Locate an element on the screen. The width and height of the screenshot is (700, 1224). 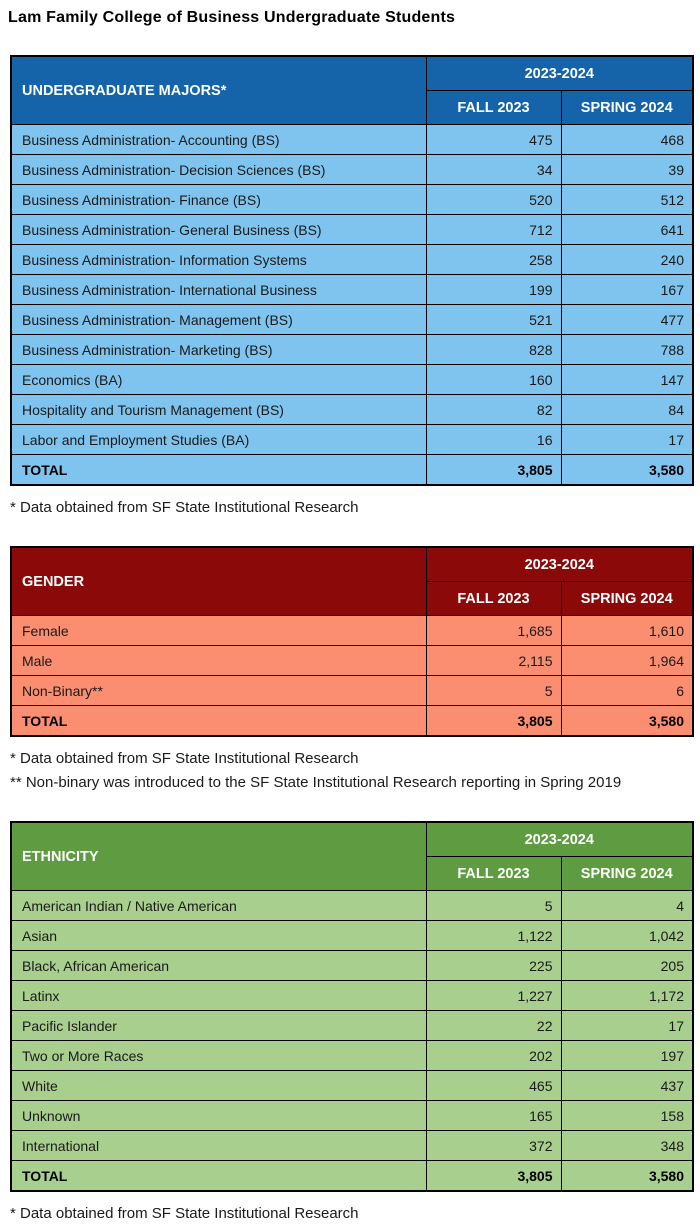
row-label: Economics (BA) is located at coordinates (218, 379).